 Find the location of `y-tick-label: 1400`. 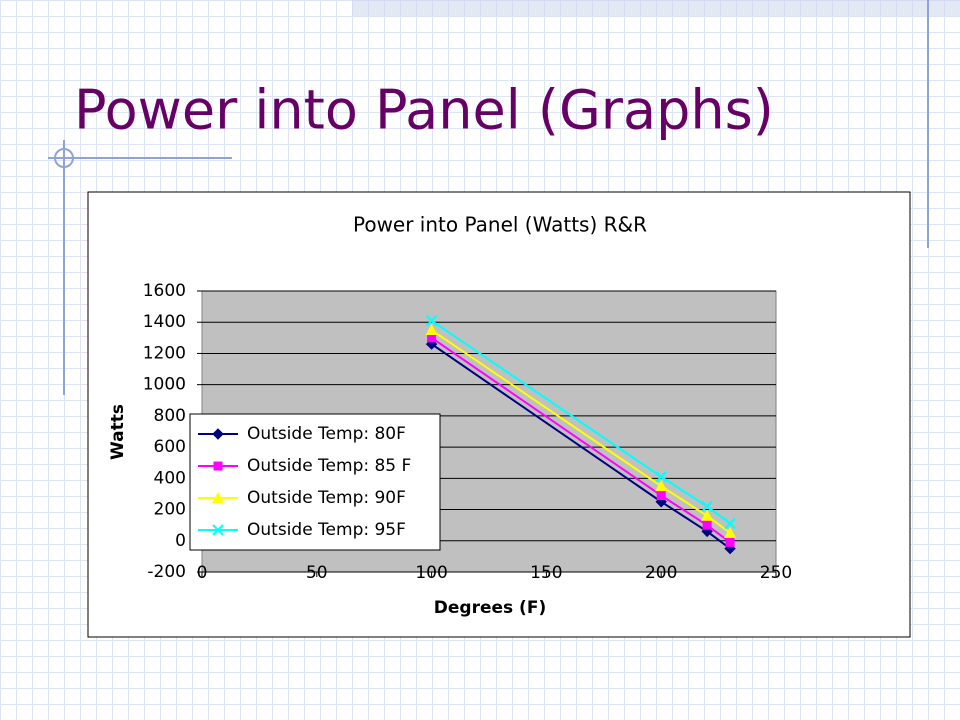

y-tick-label: 1400 is located at coordinates (164, 322).